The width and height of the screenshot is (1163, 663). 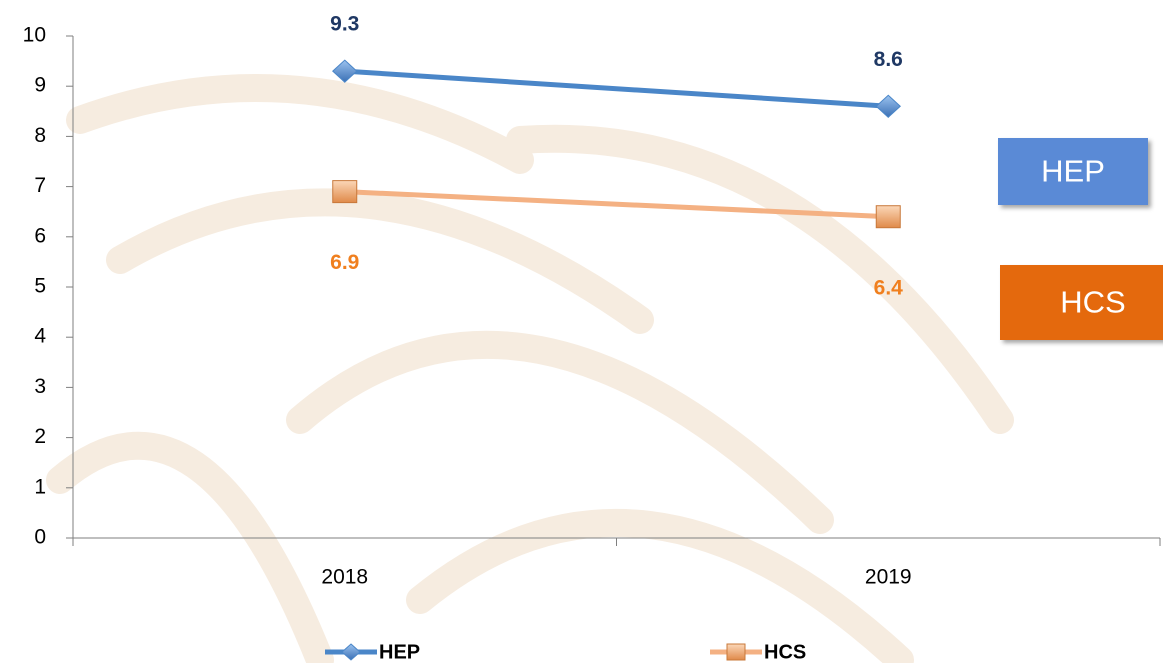 I want to click on legend-label: HEP, so click(x=399, y=652).